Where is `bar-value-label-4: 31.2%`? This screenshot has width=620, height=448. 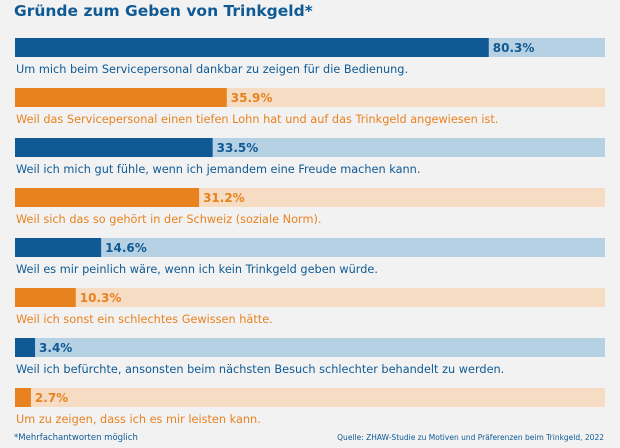
bar-value-label-4: 31.2% is located at coordinates (224, 198).